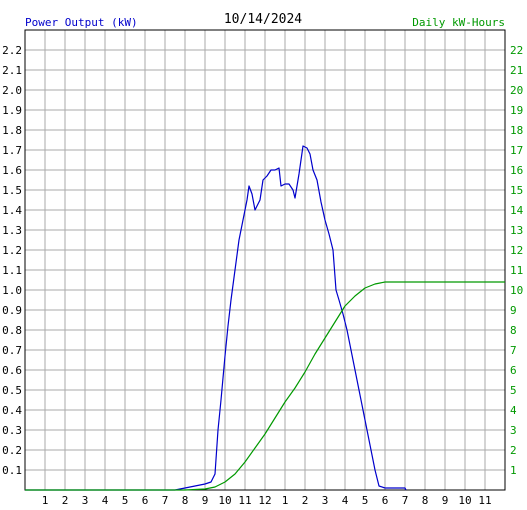 The image size is (527, 510). What do you see at coordinates (516, 190) in the screenshot?
I see `y-right-tick-label: 15` at bounding box center [516, 190].